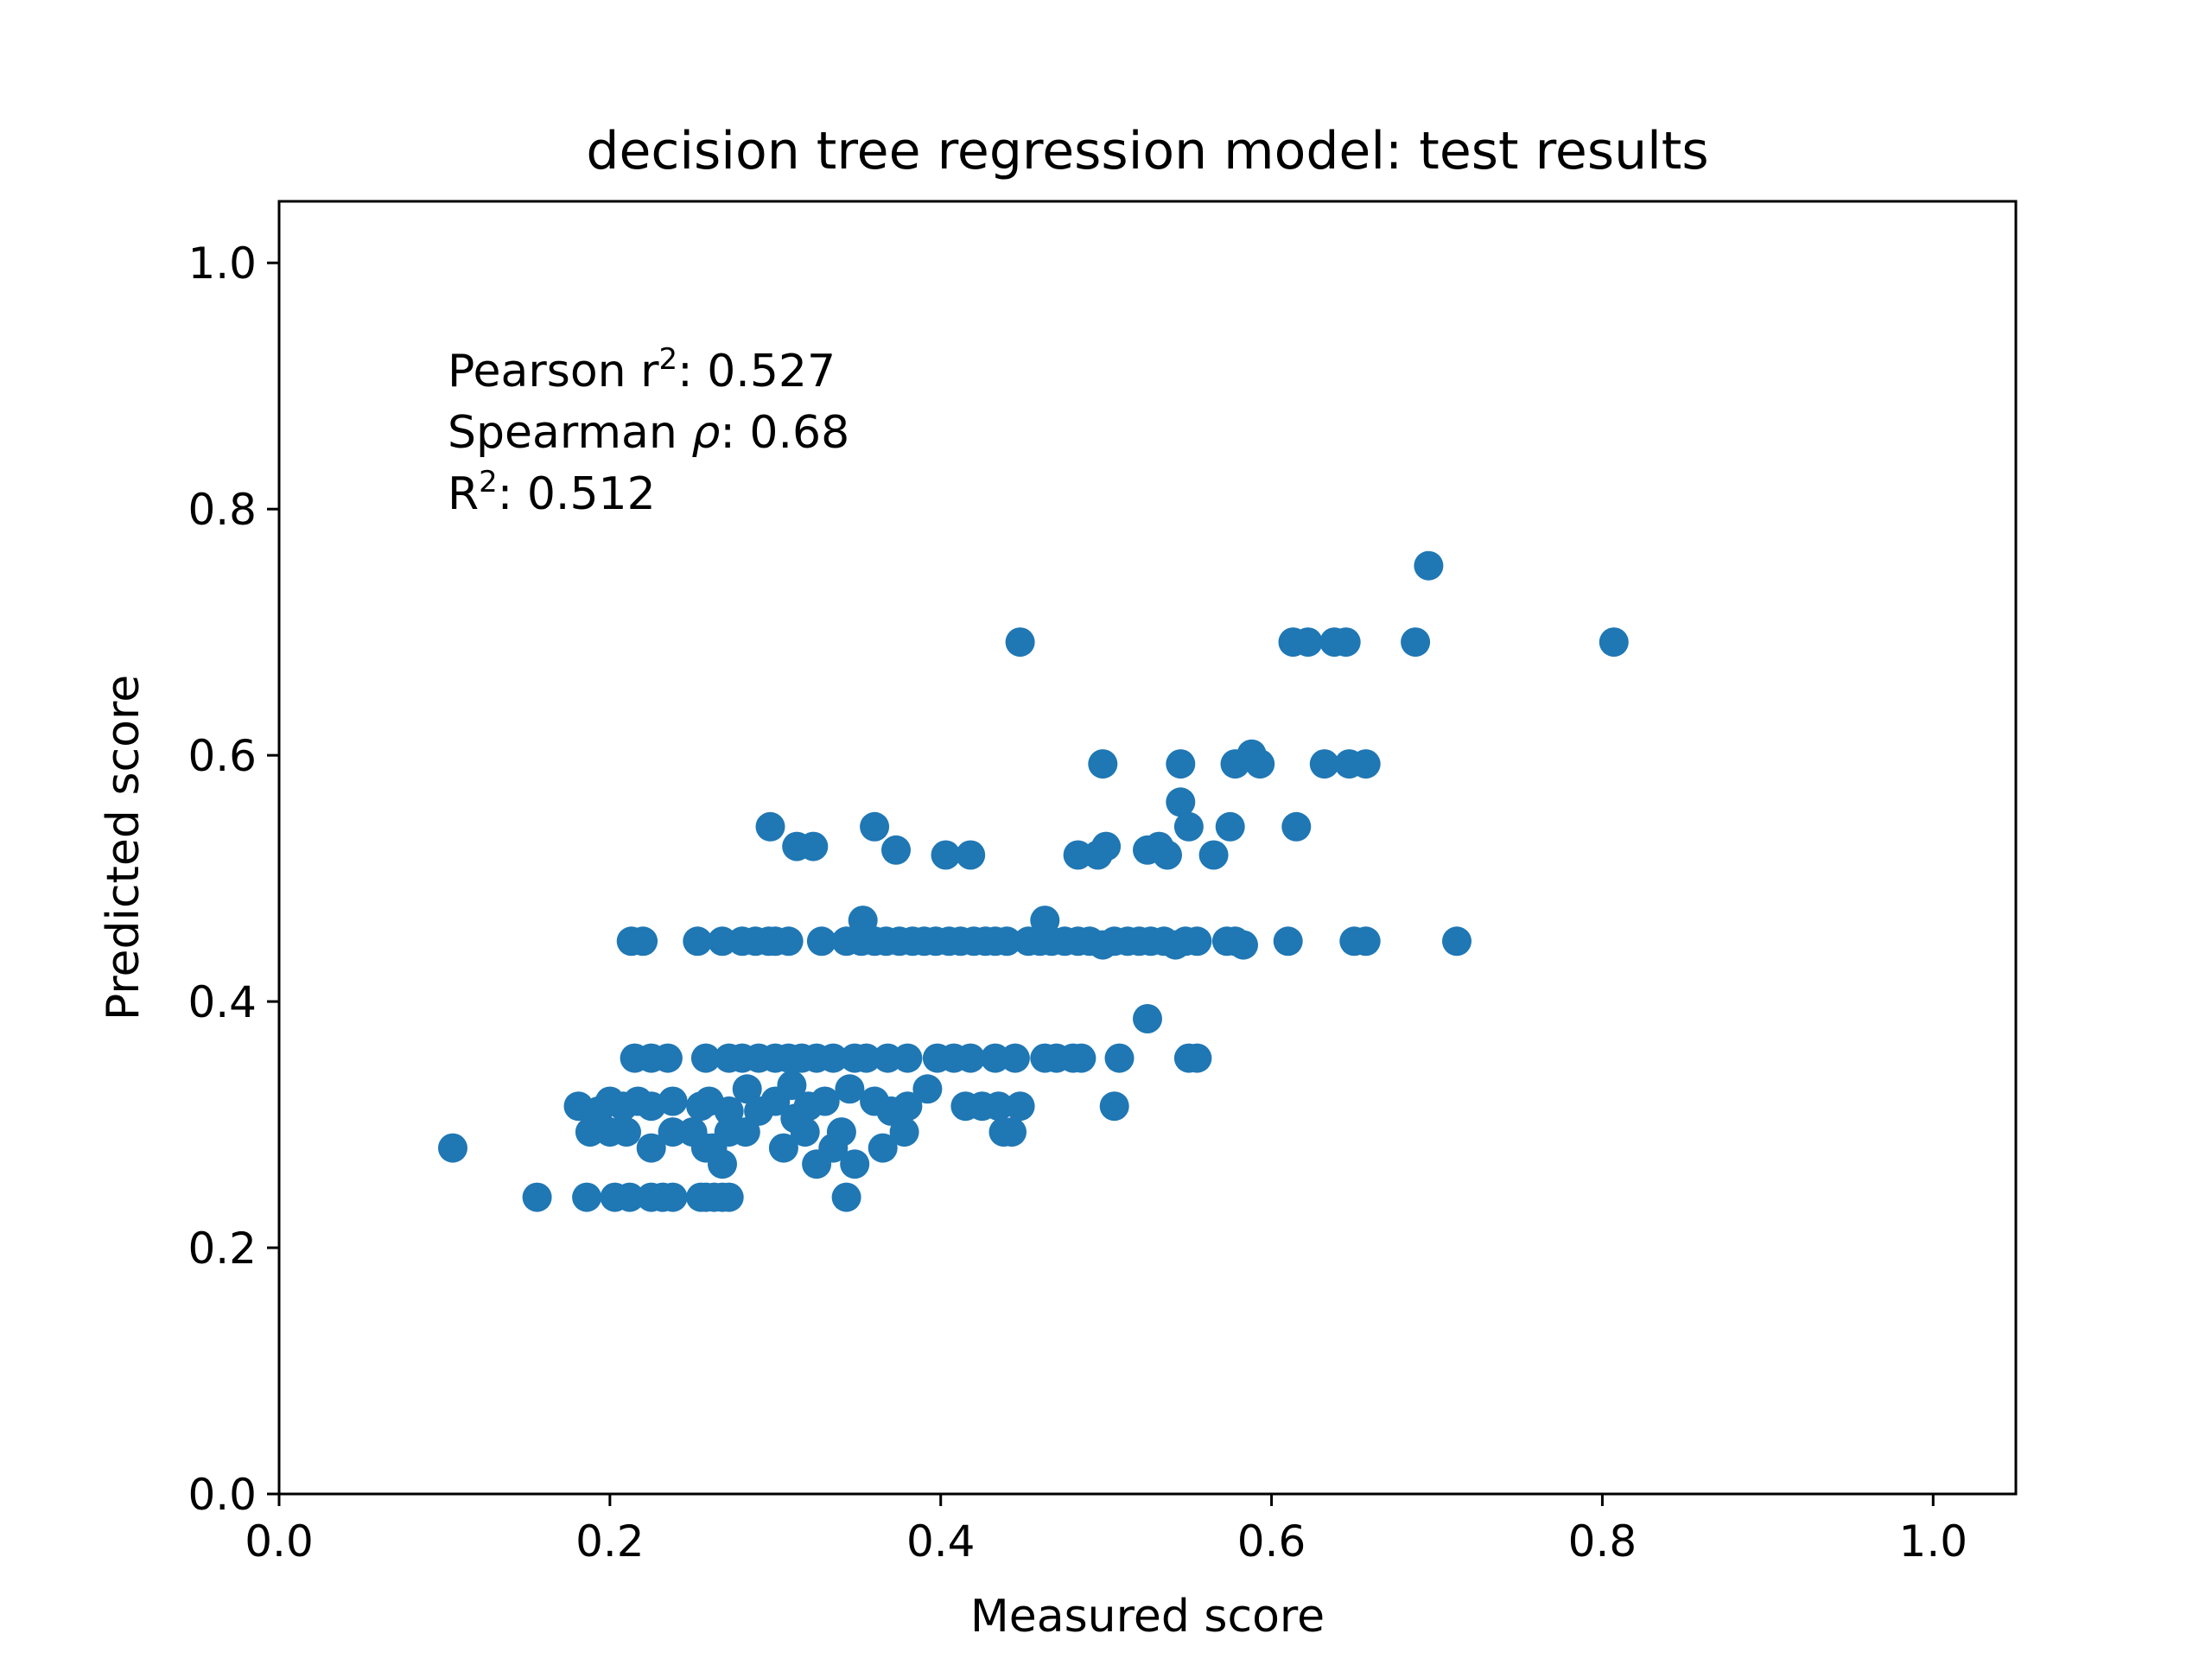  What do you see at coordinates (648, 433) in the screenshot?
I see `spearman-stat: Spearman ρ: 0.68` at bounding box center [648, 433].